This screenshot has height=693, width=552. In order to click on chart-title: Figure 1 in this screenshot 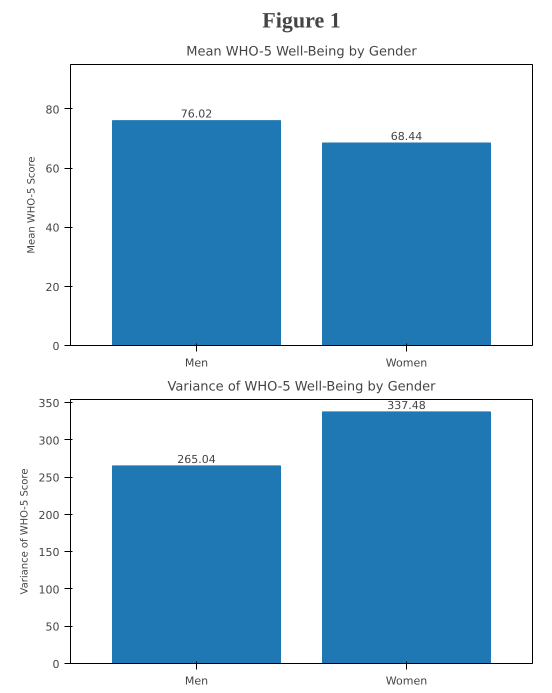, I will do `click(301, 20)`.